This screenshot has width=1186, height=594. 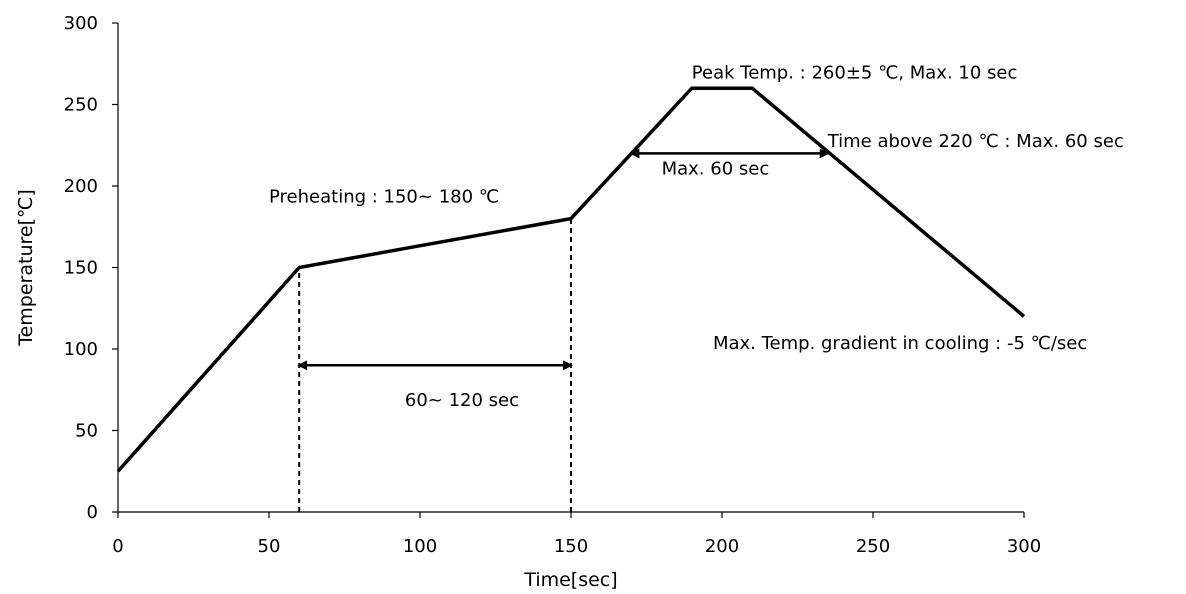 What do you see at coordinates (269, 546) in the screenshot?
I see `x-tick-label: 50` at bounding box center [269, 546].